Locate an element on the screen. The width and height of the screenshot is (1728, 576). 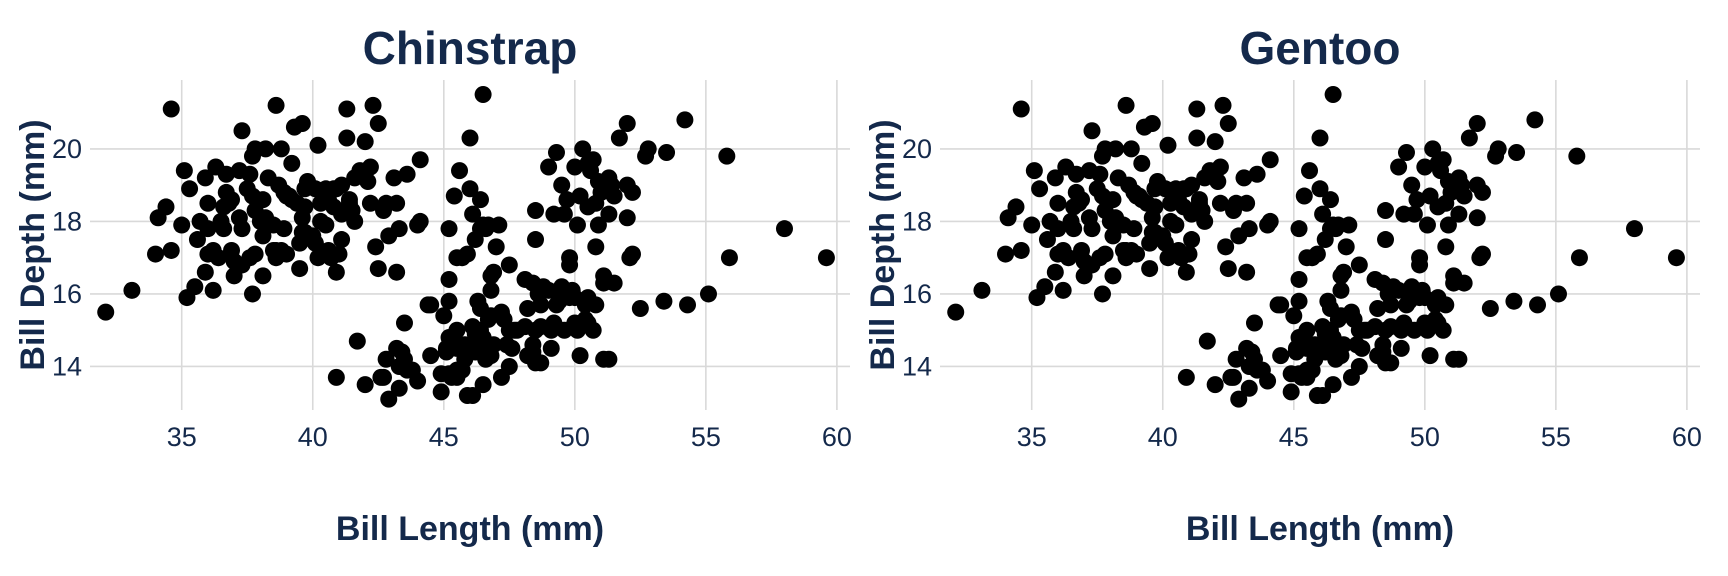
x-tick-label: 45 is located at coordinates (1294, 437).